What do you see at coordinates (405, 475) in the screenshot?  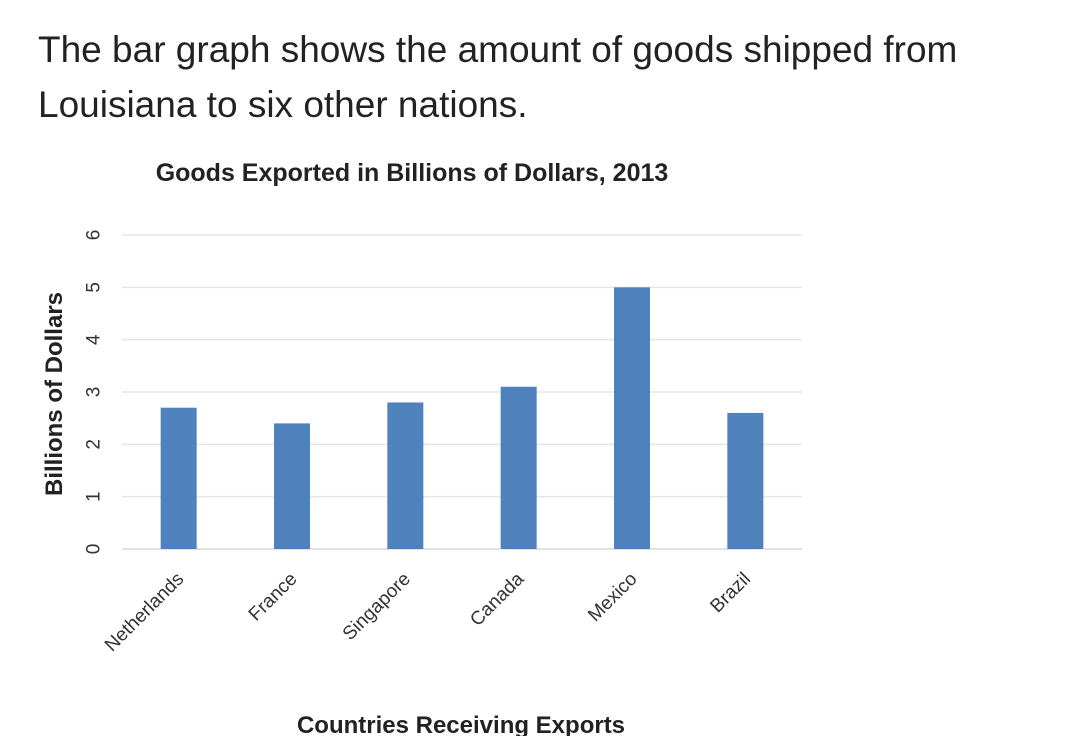 I see `bar-singapore` at bounding box center [405, 475].